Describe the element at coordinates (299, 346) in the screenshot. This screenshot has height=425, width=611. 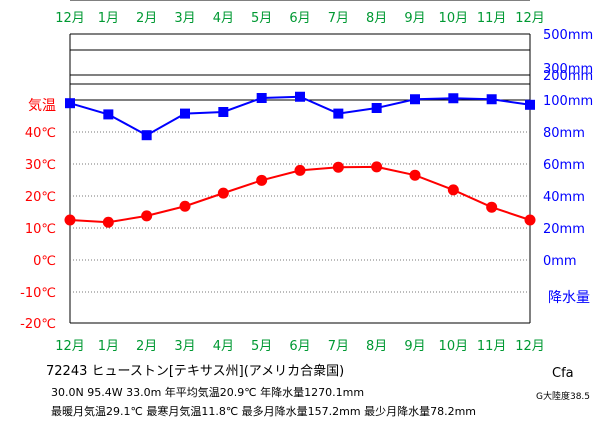
I see `month-label-bottom: 6月` at that location.